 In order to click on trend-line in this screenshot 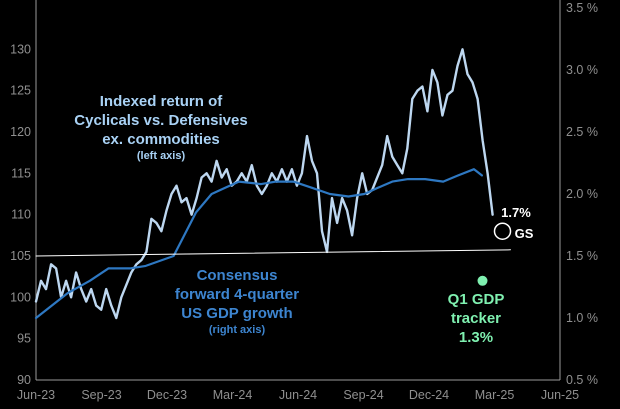, I will do `click(273, 253)`.